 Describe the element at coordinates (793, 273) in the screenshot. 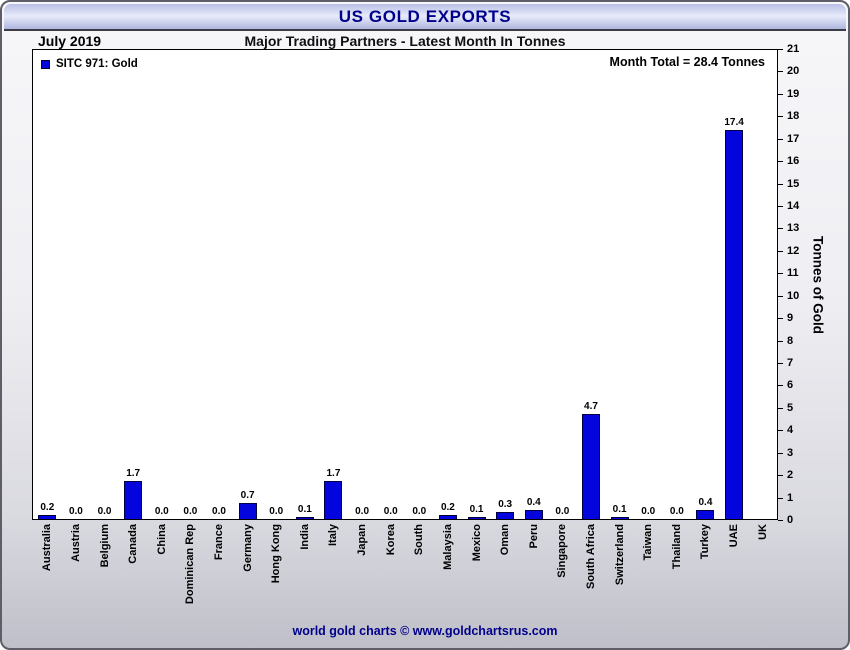

I see `y-tick-label: 11` at that location.